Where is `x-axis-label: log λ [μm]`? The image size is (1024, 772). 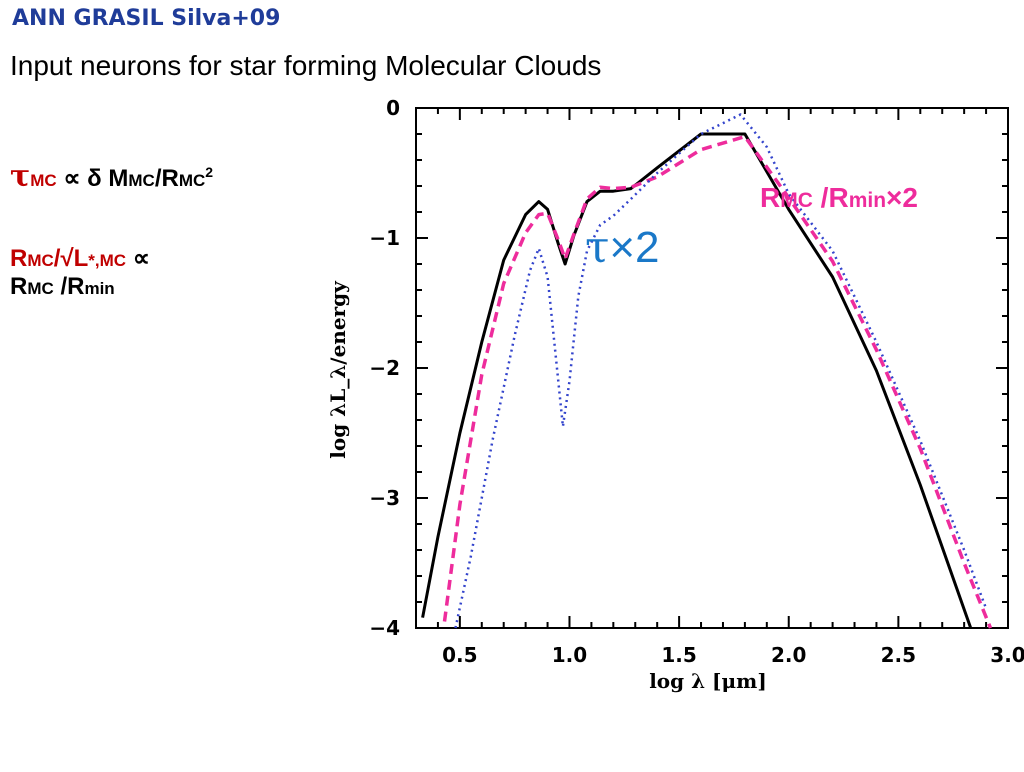 x-axis-label: log λ [μm] is located at coordinates (708, 681).